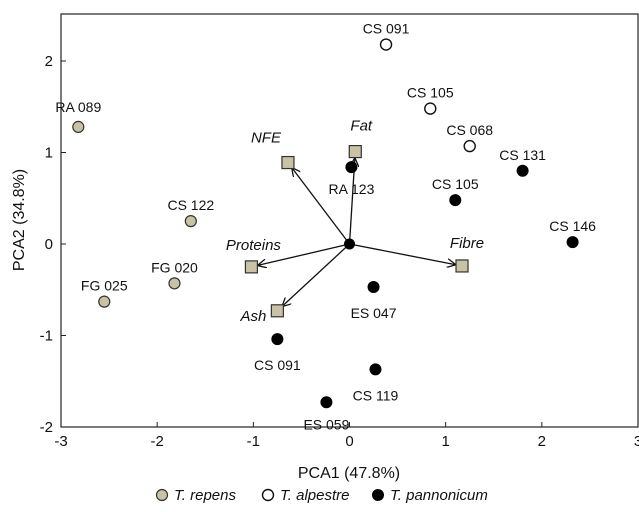 Image resolution: width=639 pixels, height=512 pixels. Describe the element at coordinates (254, 245) in the screenshot. I see `loading-label-proteins: Proteins` at that location.